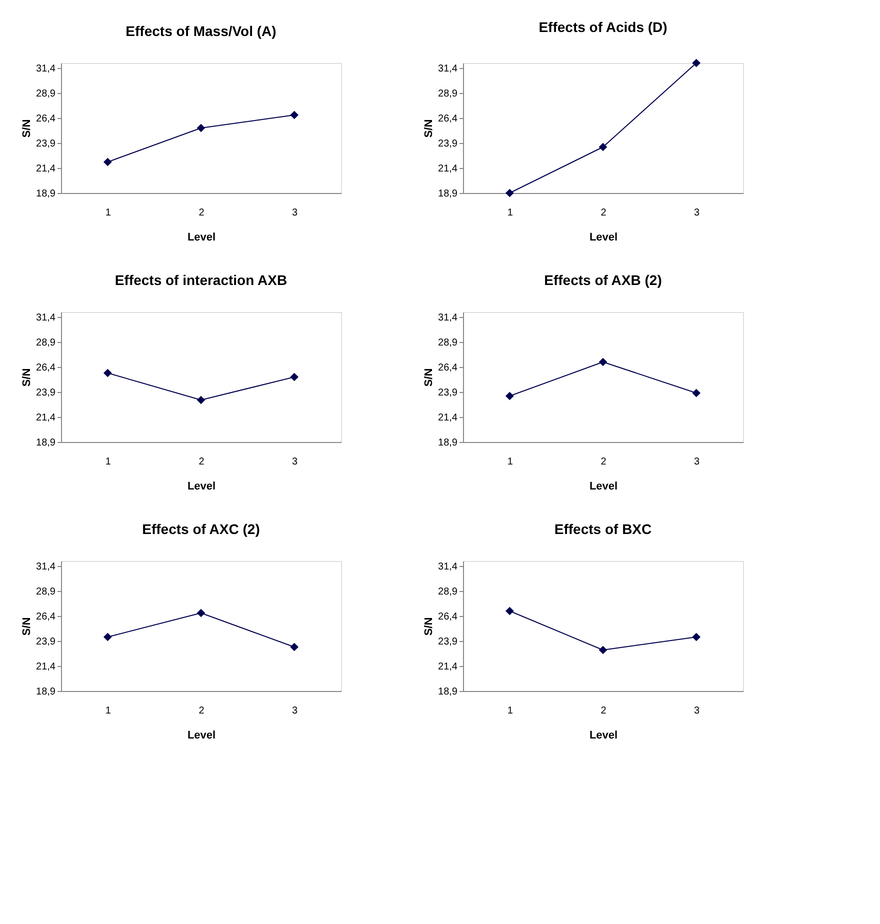  What do you see at coordinates (201, 529) in the screenshot?
I see `chart-title: Effects of AXC (2)` at bounding box center [201, 529].